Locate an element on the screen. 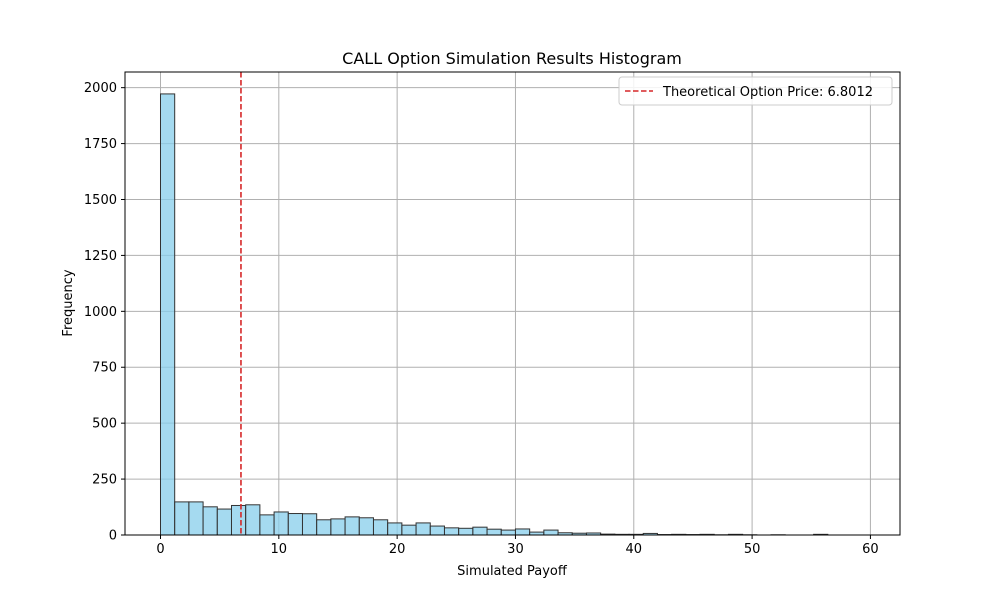 Image resolution: width=1000 pixels, height=600 pixels. y-tick-label: 0 is located at coordinates (113, 536).